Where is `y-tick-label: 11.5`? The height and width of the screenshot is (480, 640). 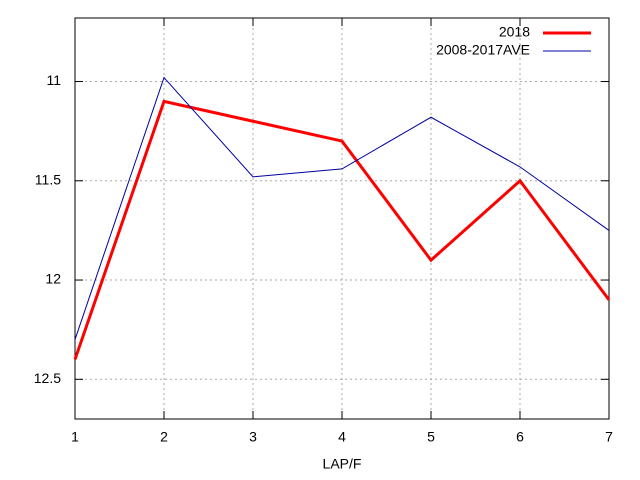 y-tick-label: 11.5 is located at coordinates (48, 179).